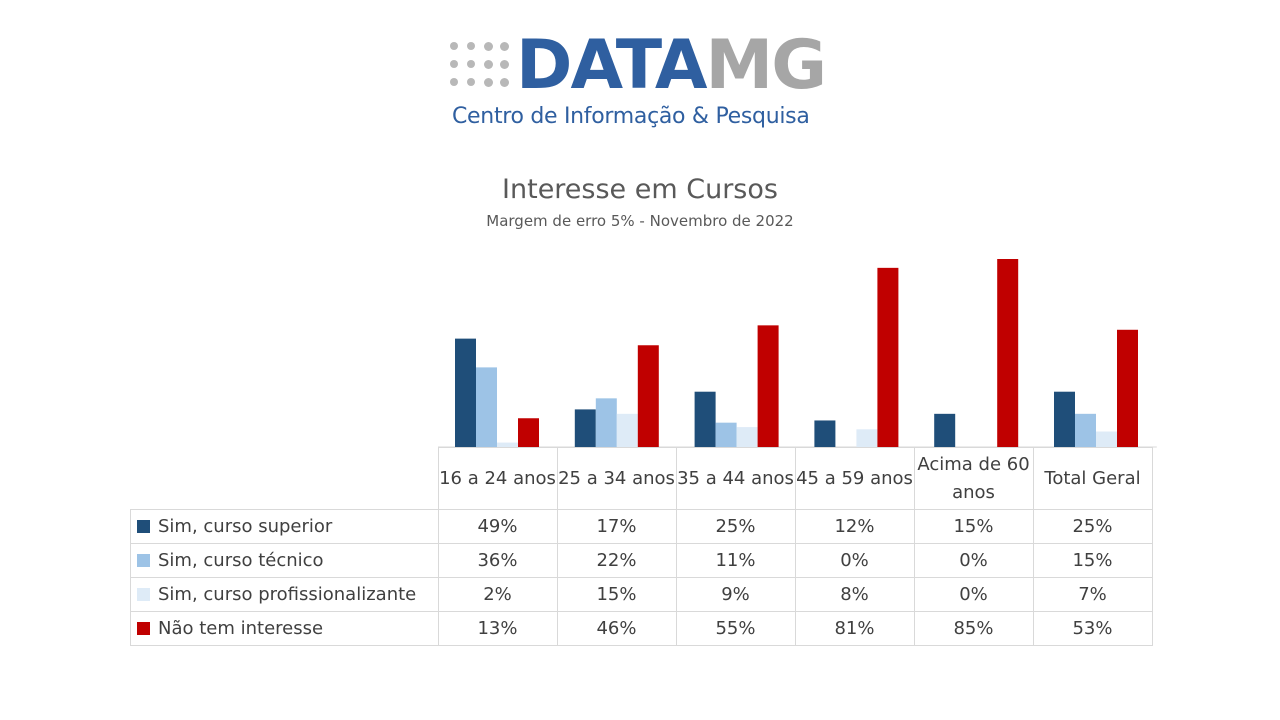 The width and height of the screenshot is (1280, 720). I want to click on logo-word-data: DATA, so click(612, 65).